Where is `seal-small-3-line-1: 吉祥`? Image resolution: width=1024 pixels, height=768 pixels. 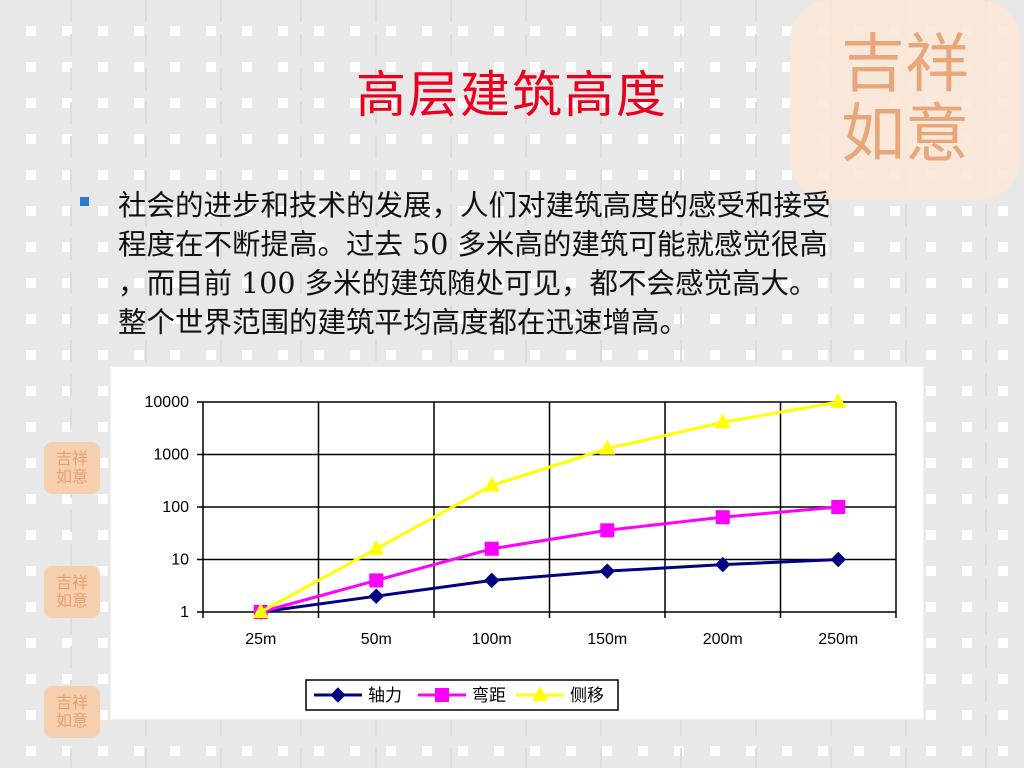 seal-small-3-line-1: 吉祥 is located at coordinates (71, 702).